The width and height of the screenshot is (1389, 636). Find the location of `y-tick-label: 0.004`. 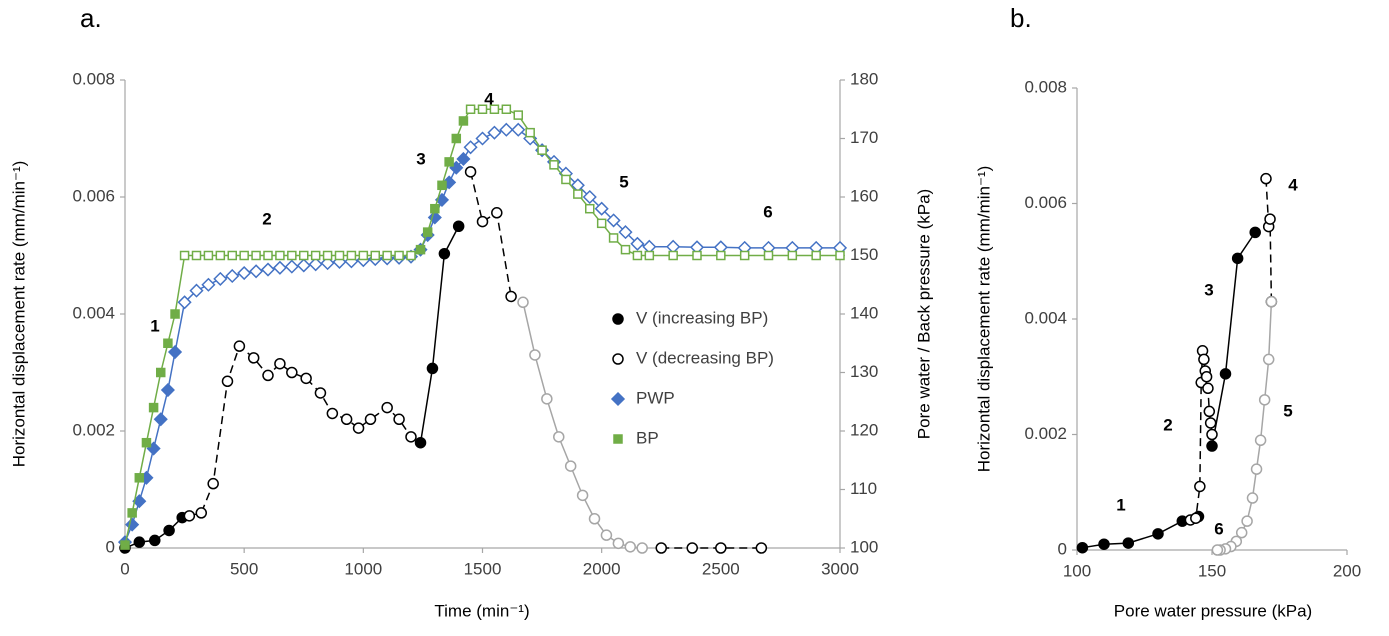

y-tick-label: 0.004 is located at coordinates (1045, 317).